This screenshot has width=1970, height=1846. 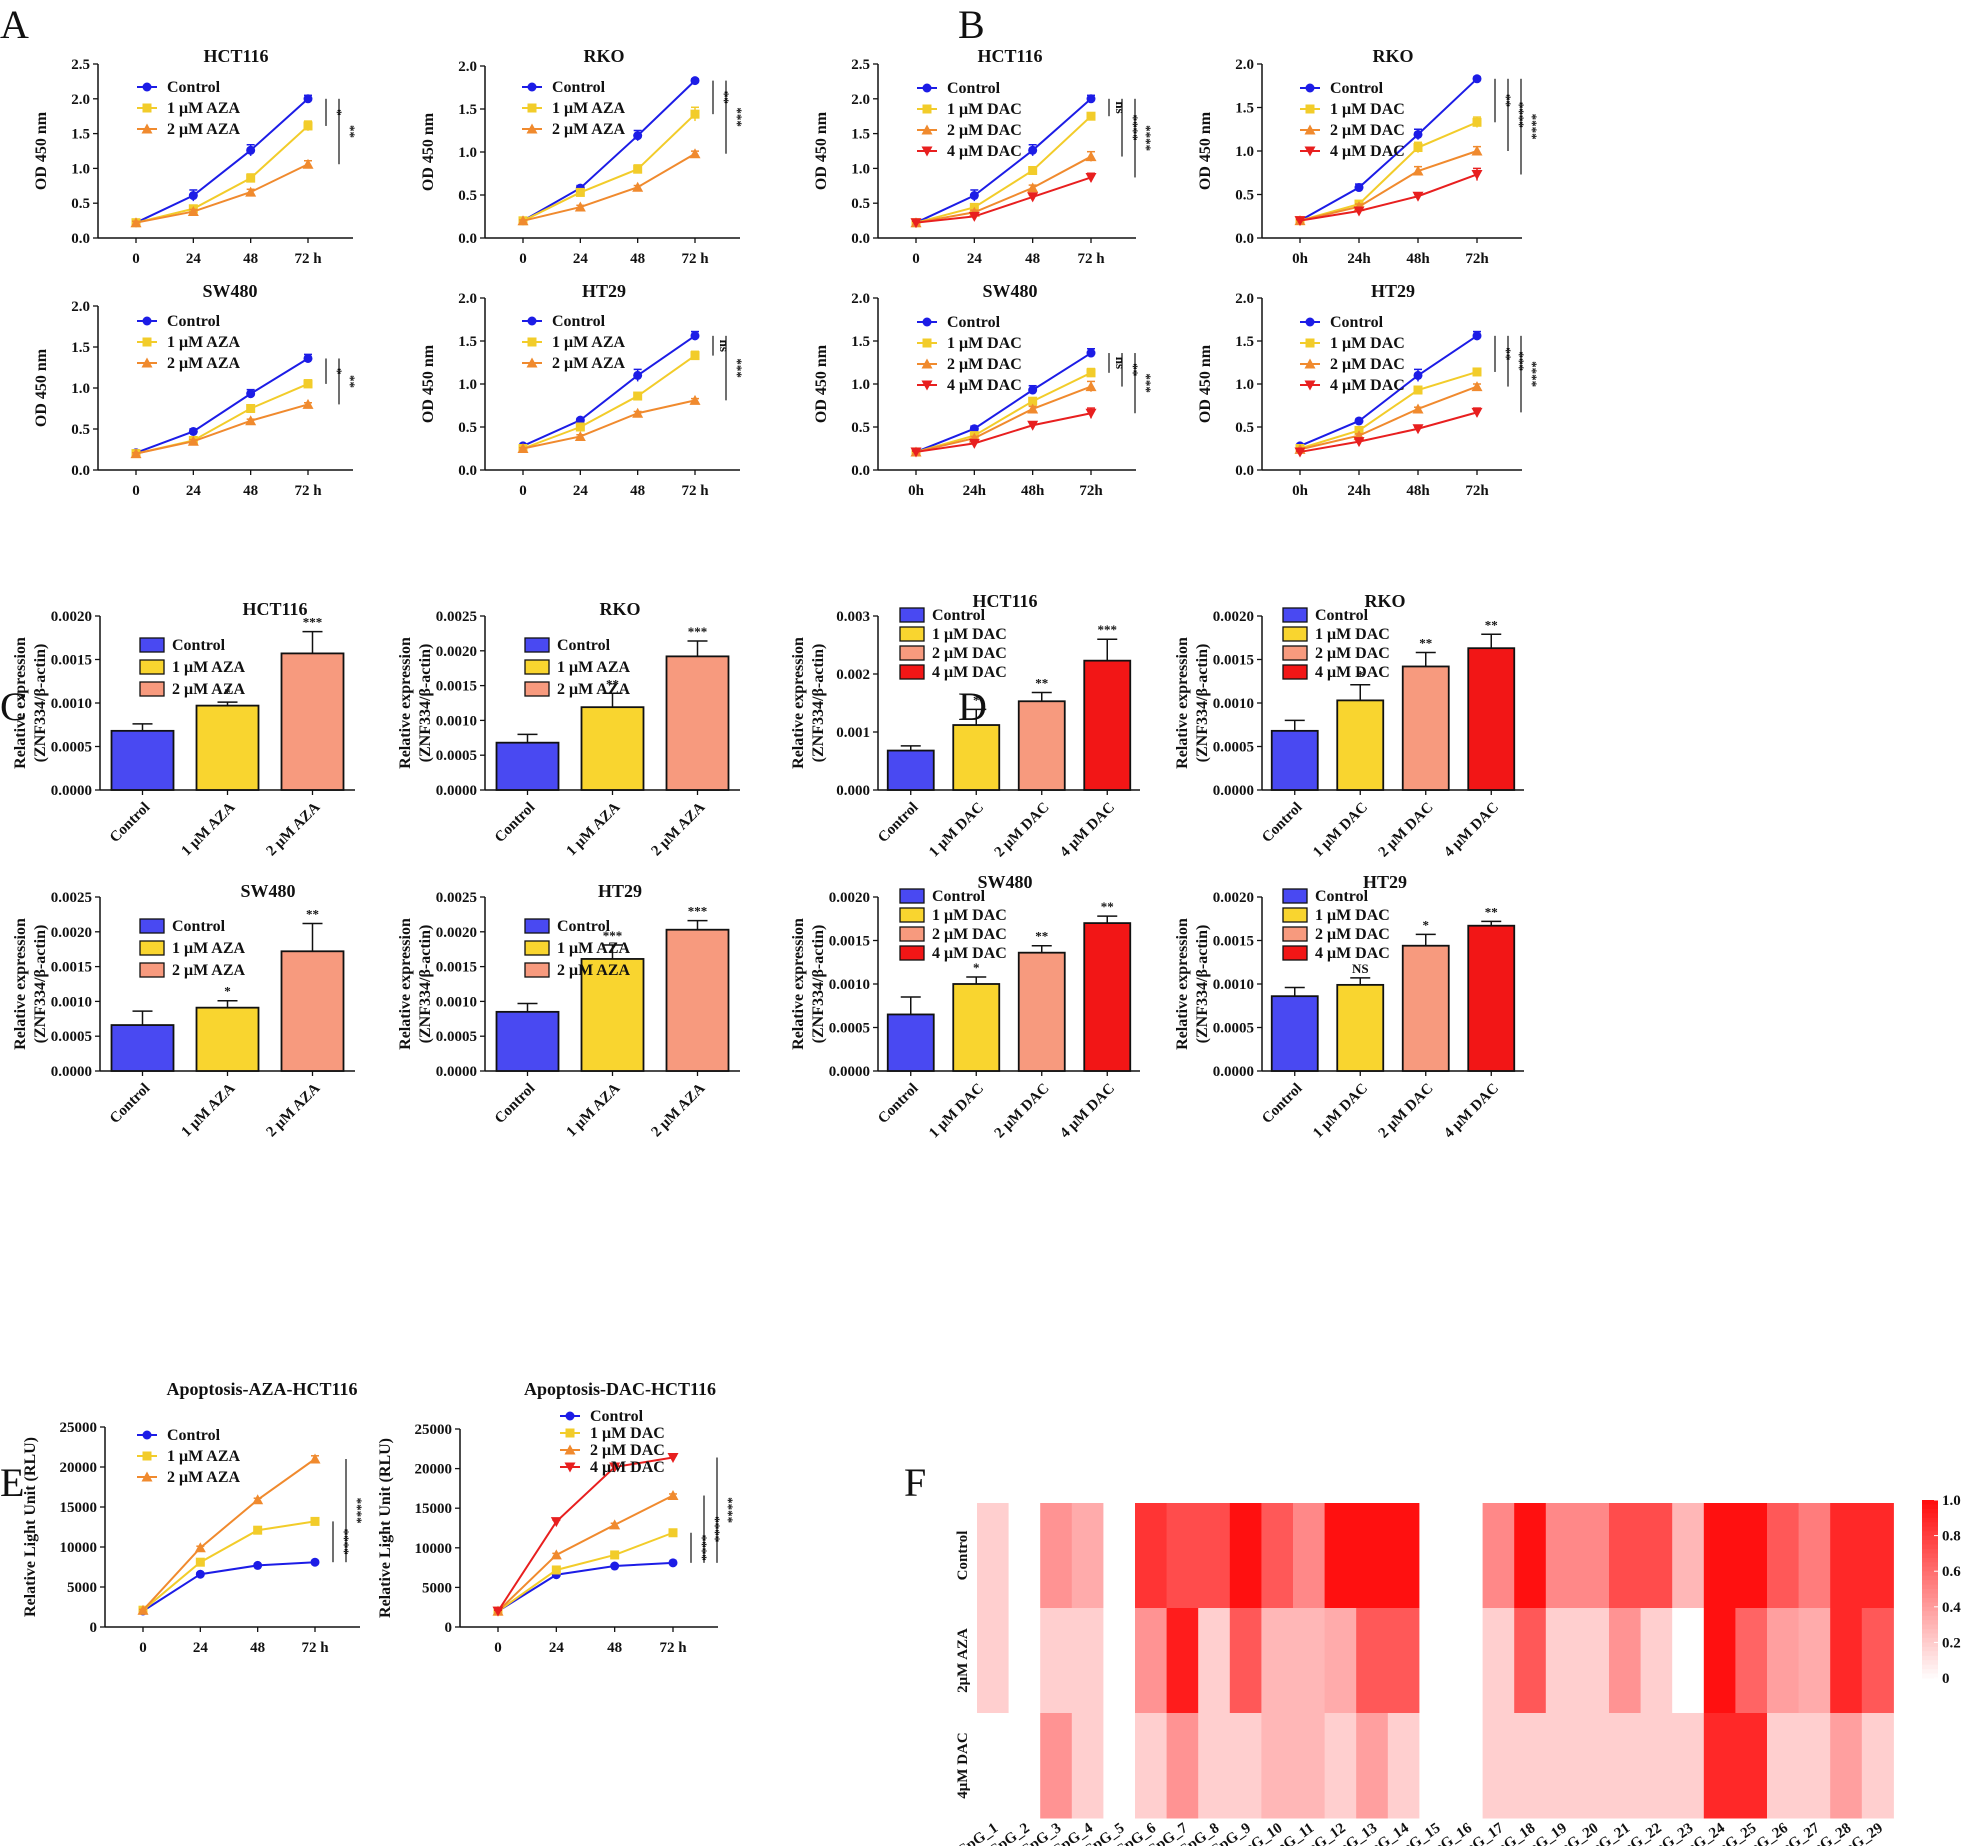 What do you see at coordinates (294, 1110) in the screenshot?
I see `x-tick-label: 2 μM AZA` at bounding box center [294, 1110].